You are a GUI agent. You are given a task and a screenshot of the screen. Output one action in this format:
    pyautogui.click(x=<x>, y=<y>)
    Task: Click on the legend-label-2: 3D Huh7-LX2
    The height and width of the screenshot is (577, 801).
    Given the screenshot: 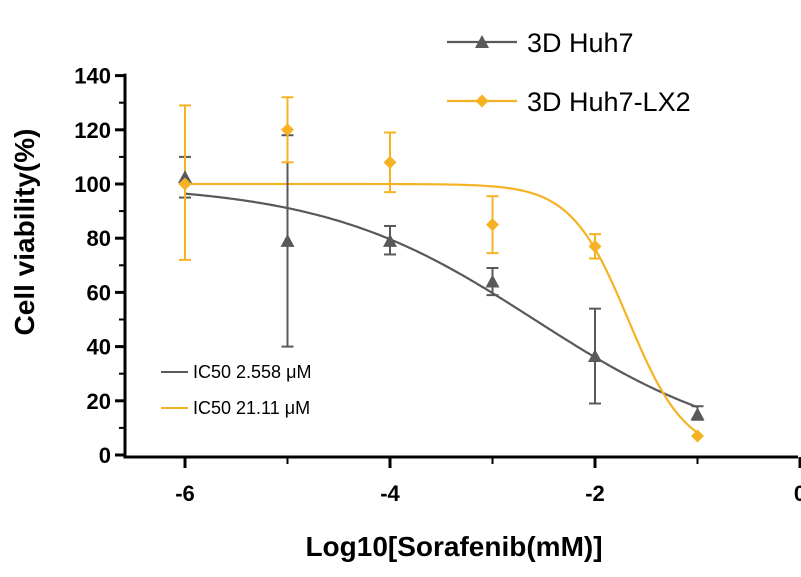 What is the action you would take?
    pyautogui.click(x=609, y=102)
    